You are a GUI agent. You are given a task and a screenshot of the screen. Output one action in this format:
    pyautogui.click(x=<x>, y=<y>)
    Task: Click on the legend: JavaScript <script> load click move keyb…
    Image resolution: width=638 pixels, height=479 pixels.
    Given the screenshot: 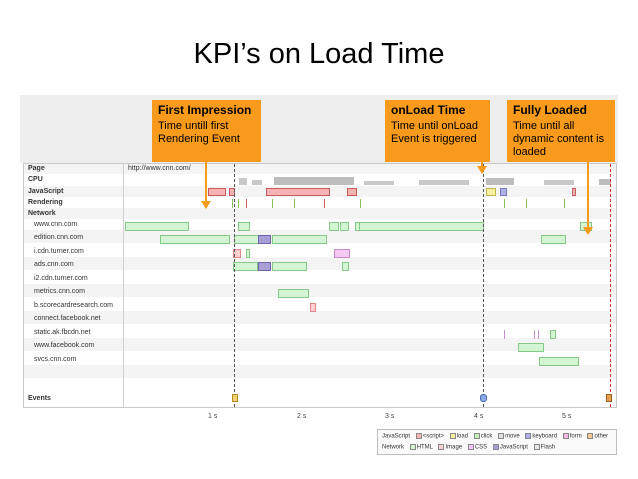 What is the action you would take?
    pyautogui.click(x=497, y=442)
    